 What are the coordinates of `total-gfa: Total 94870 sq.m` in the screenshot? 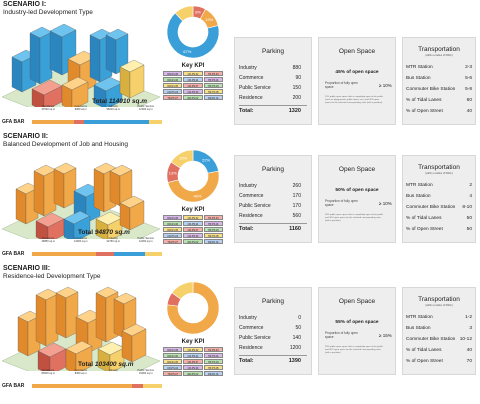 It's located at (104, 232).